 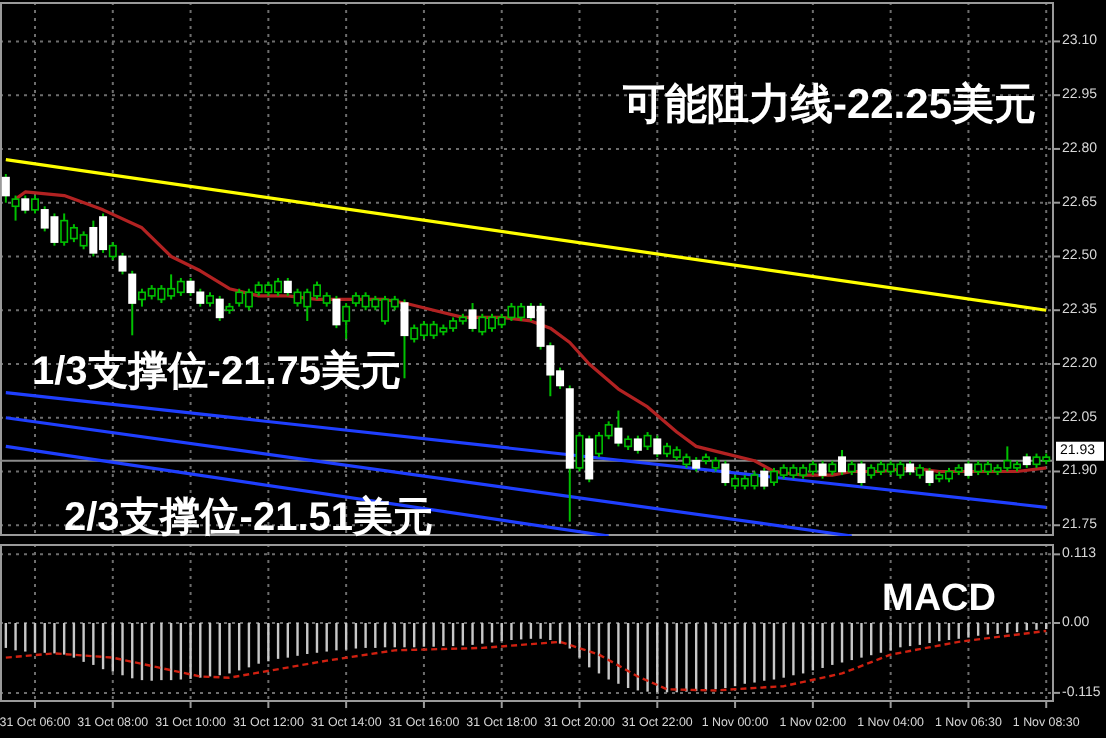 What do you see at coordinates (939, 599) in the screenshot?
I see `annotation: MACD` at bounding box center [939, 599].